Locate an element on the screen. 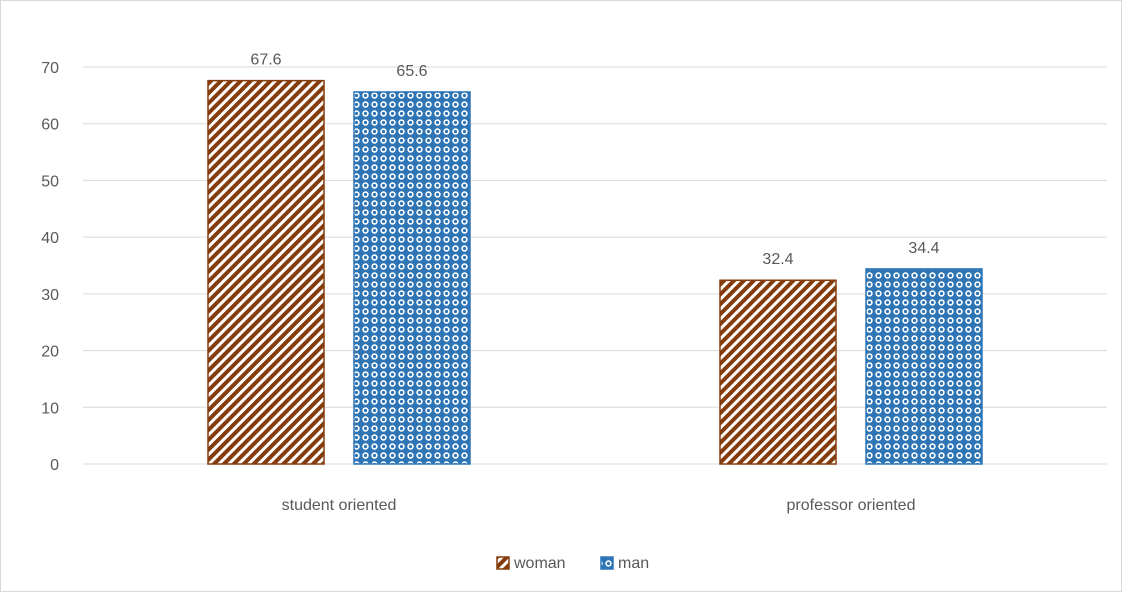 The height and width of the screenshot is (593, 1122). legend-swatch-woman is located at coordinates (503, 563).